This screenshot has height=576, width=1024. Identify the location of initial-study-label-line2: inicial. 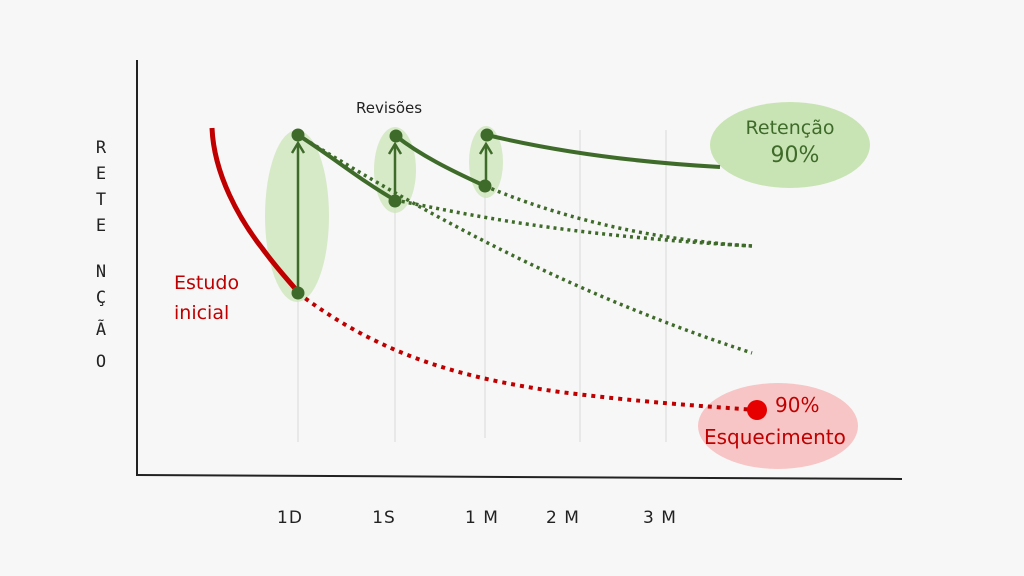
(202, 313).